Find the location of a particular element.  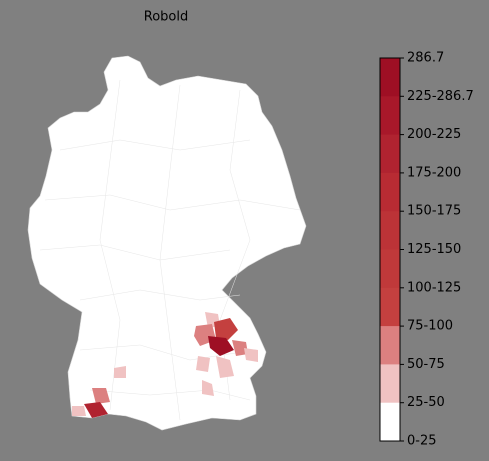

highlighted-districts is located at coordinates (165, 365).